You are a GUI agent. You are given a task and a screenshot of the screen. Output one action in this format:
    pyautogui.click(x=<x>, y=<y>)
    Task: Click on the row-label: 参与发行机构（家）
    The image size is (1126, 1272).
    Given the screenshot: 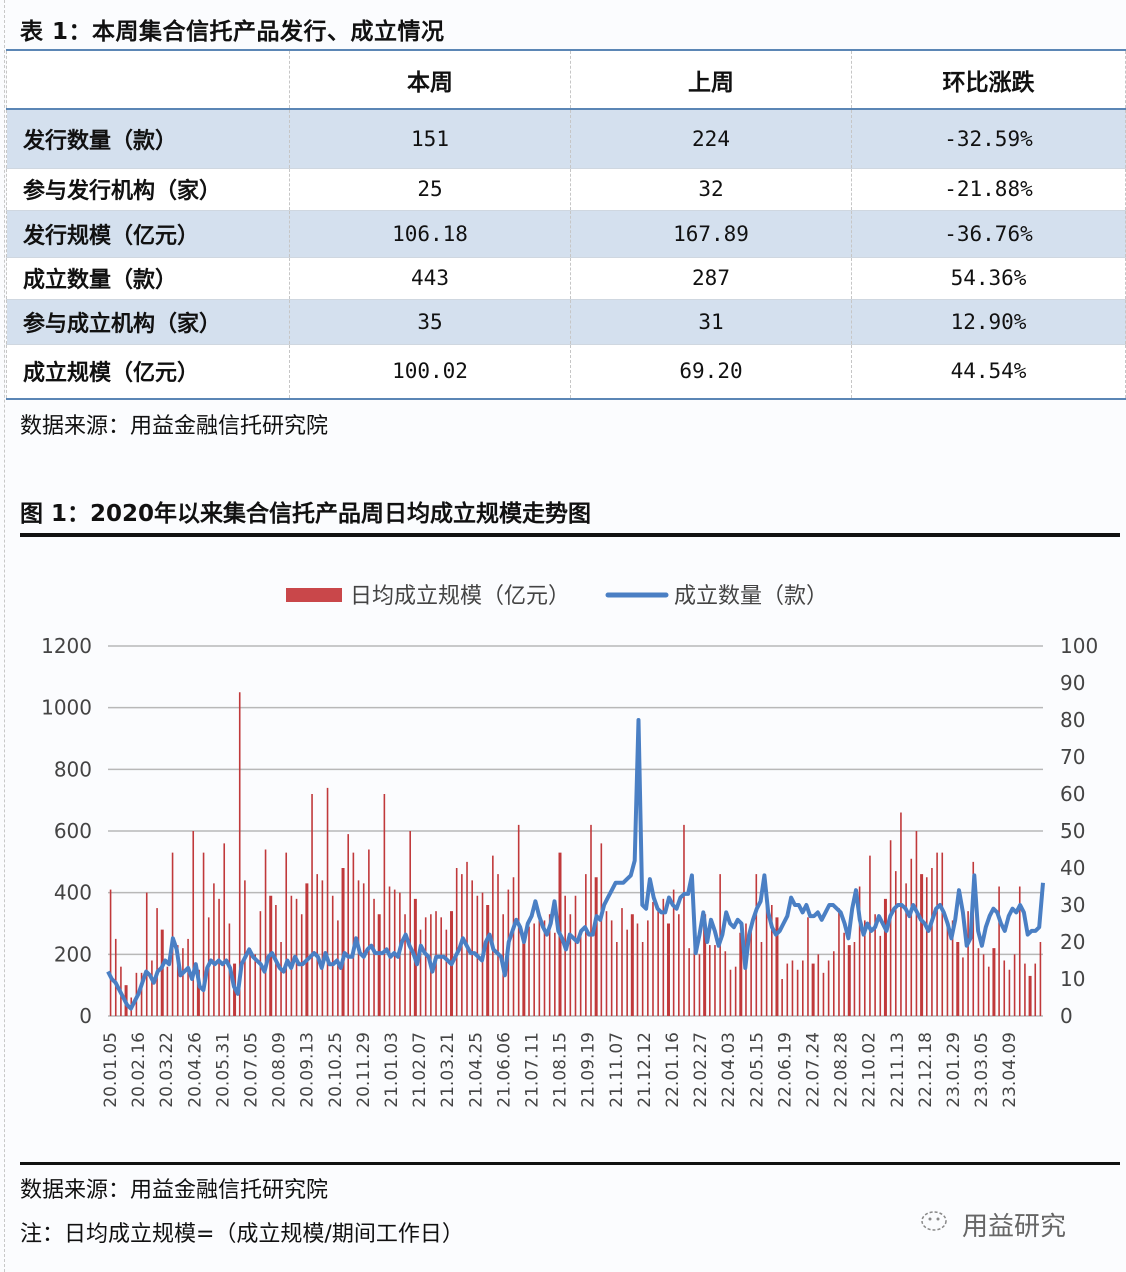 What is the action you would take?
    pyautogui.click(x=148, y=189)
    